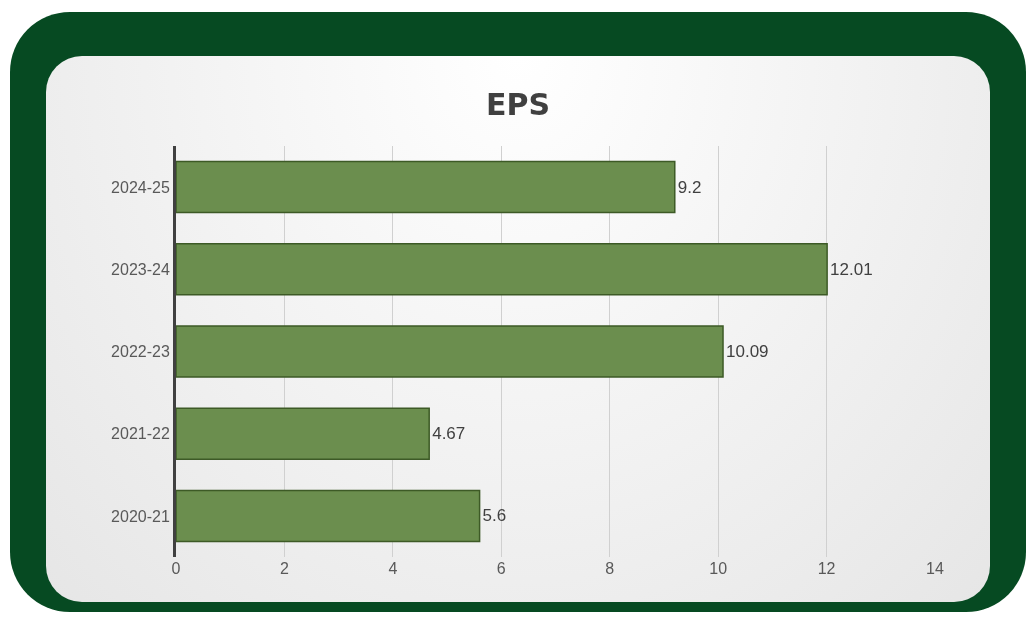  Describe the element at coordinates (501, 568) in the screenshot. I see `x-tick-label: 6` at that location.